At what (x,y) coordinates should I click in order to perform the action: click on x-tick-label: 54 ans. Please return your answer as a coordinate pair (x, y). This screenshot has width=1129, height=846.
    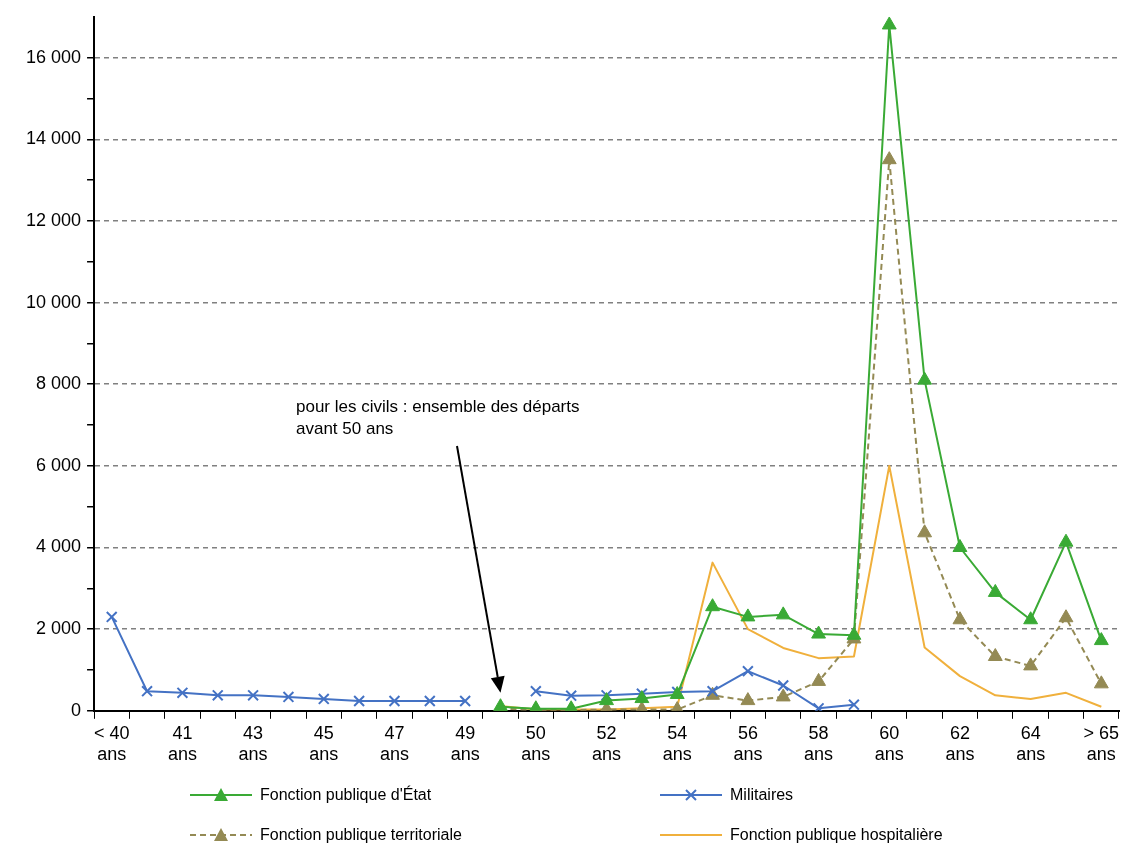
    Looking at the image, I should click on (677, 743).